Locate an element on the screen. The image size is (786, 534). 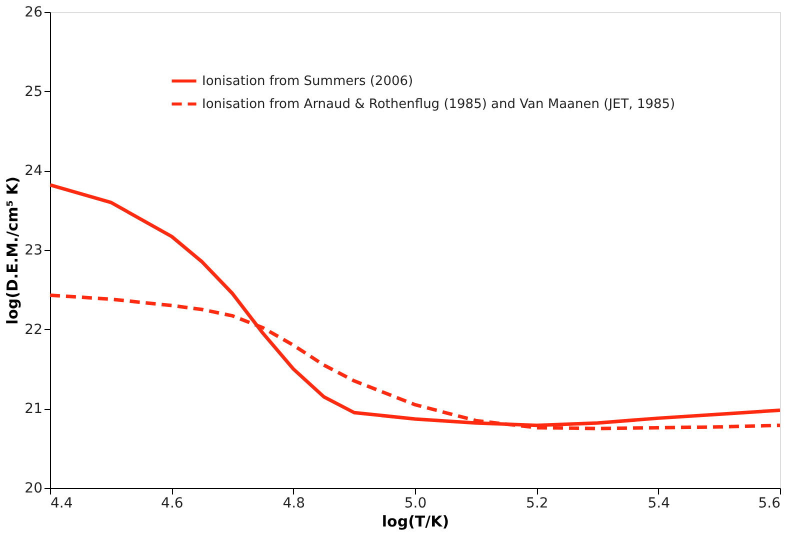
y-tick-label: 23 is located at coordinates (33, 250).